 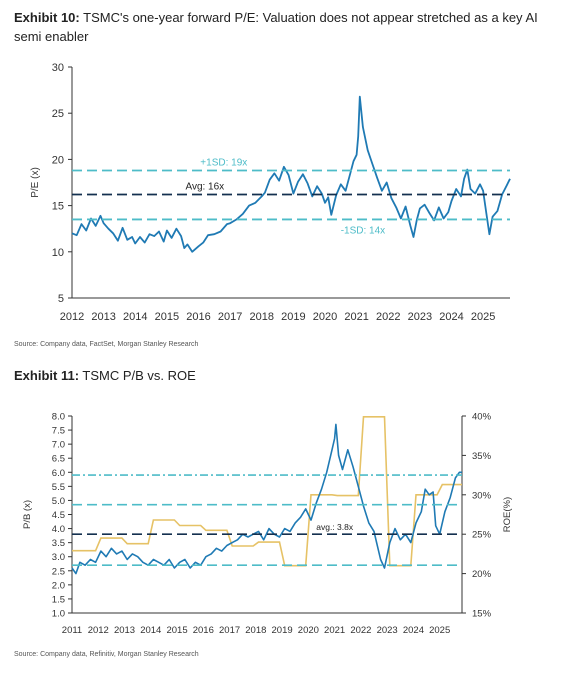 What do you see at coordinates (482, 495) in the screenshot?
I see `y2-tick-label: 30%` at bounding box center [482, 495].